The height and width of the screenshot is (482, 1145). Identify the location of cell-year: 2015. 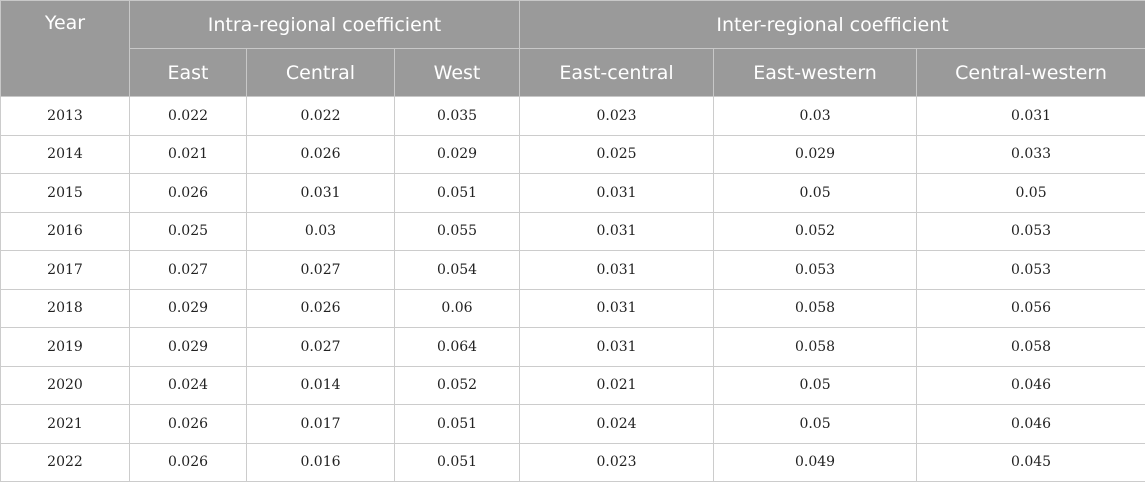
(65, 193).